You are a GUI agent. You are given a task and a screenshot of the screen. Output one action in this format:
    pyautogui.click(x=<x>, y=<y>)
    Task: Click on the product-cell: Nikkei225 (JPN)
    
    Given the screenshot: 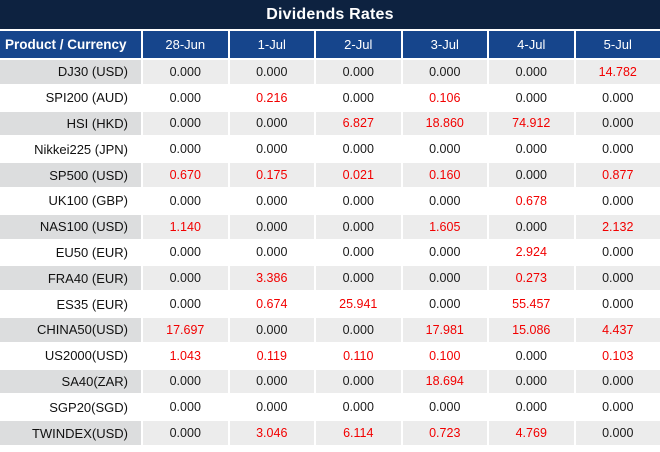 What is the action you would take?
    pyautogui.click(x=71, y=150)
    